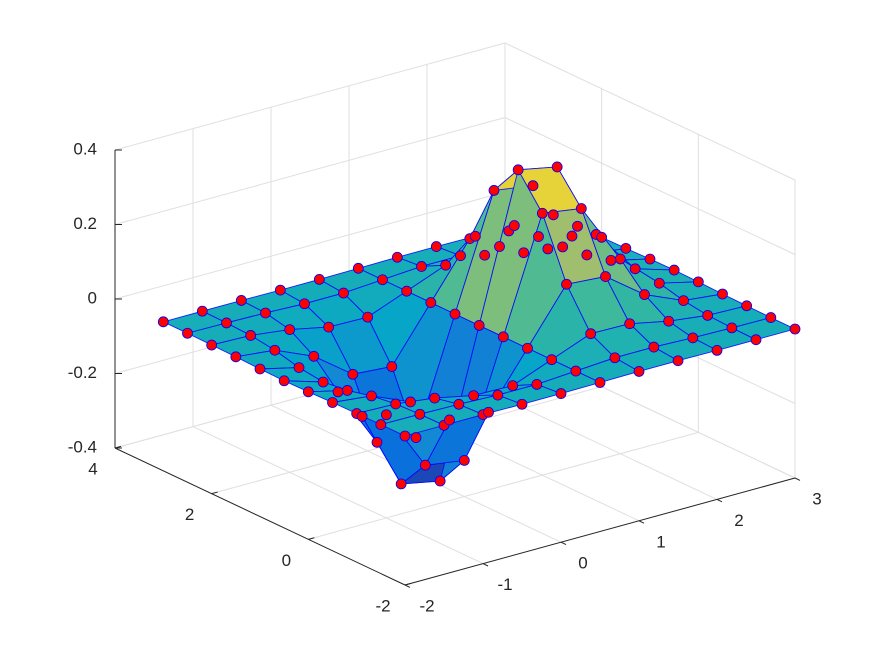 The image size is (875, 656). What do you see at coordinates (92, 297) in the screenshot?
I see `z-tick-label: 0` at bounding box center [92, 297].